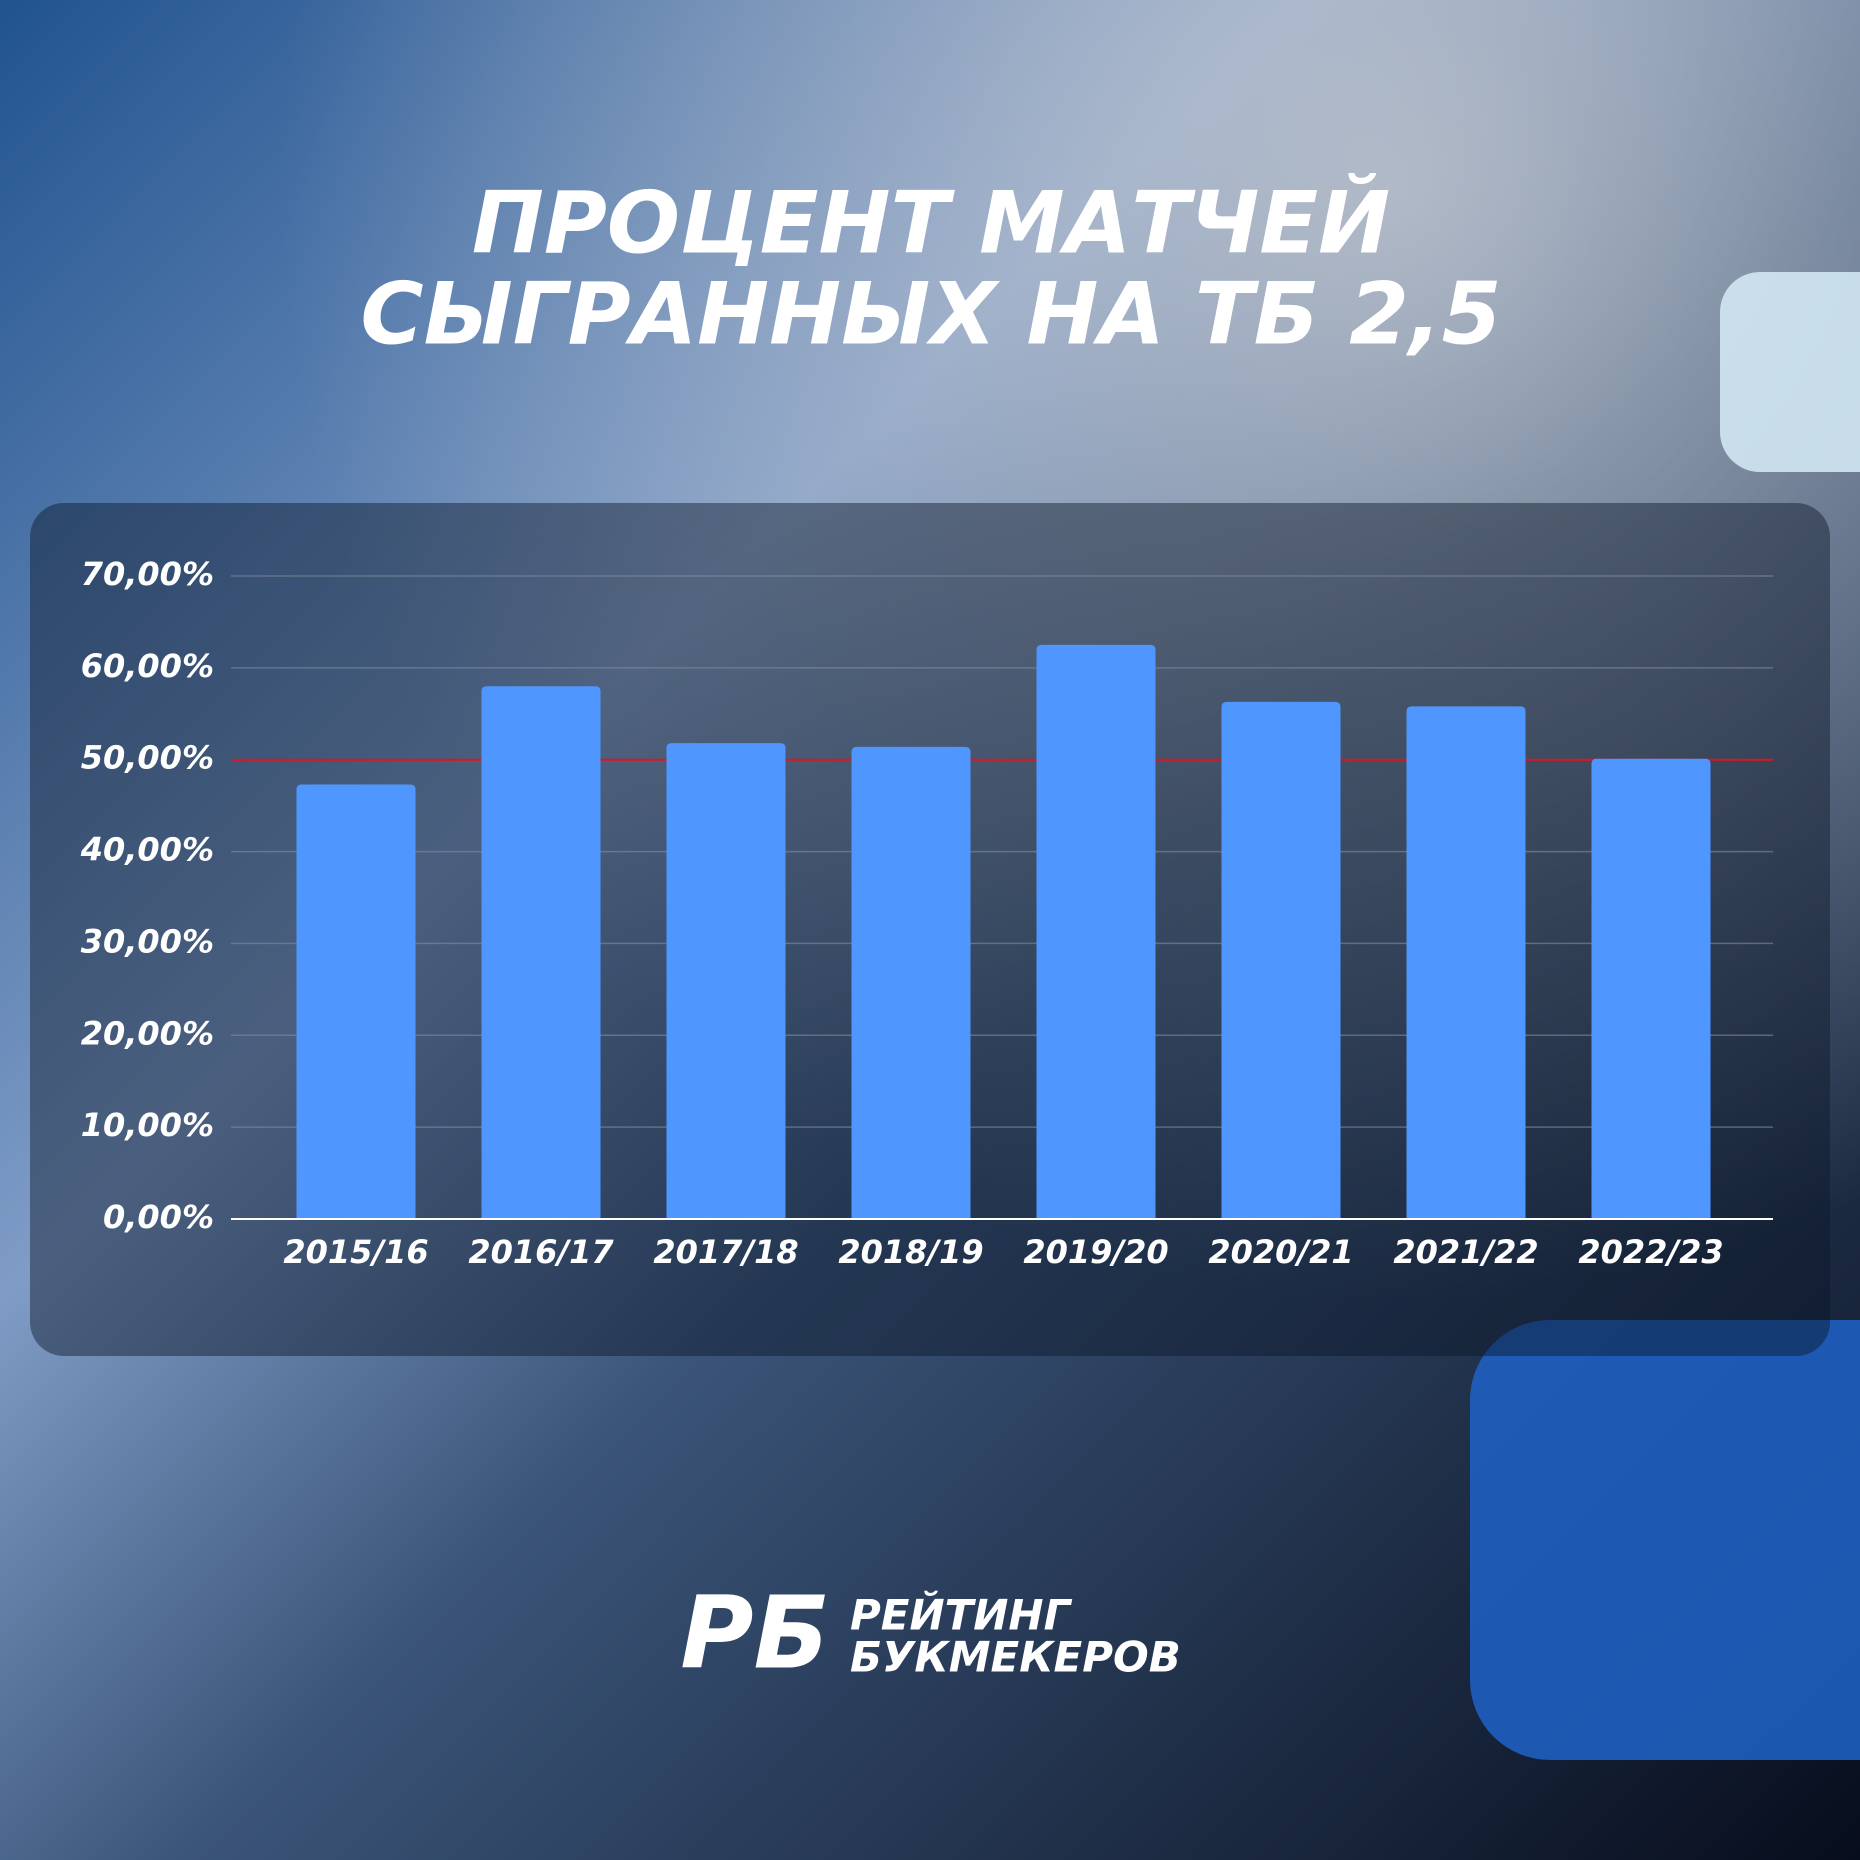  What do you see at coordinates (910, 1252) in the screenshot?
I see `x-tick-label: 2018/19` at bounding box center [910, 1252].